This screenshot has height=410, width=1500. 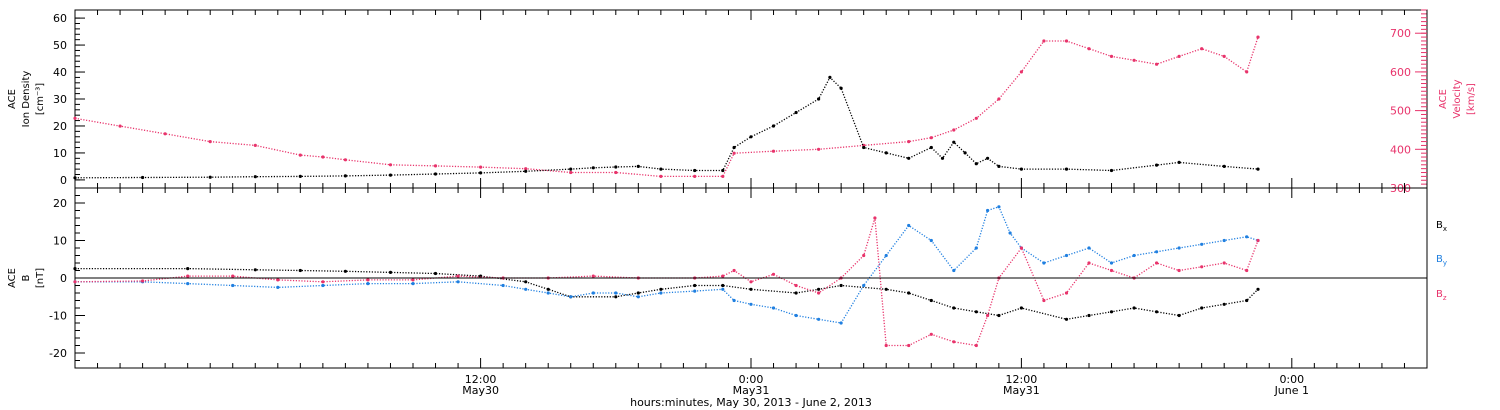 I want to click on velocity-axis-title-line3: [km/s], so click(x=1471, y=99).